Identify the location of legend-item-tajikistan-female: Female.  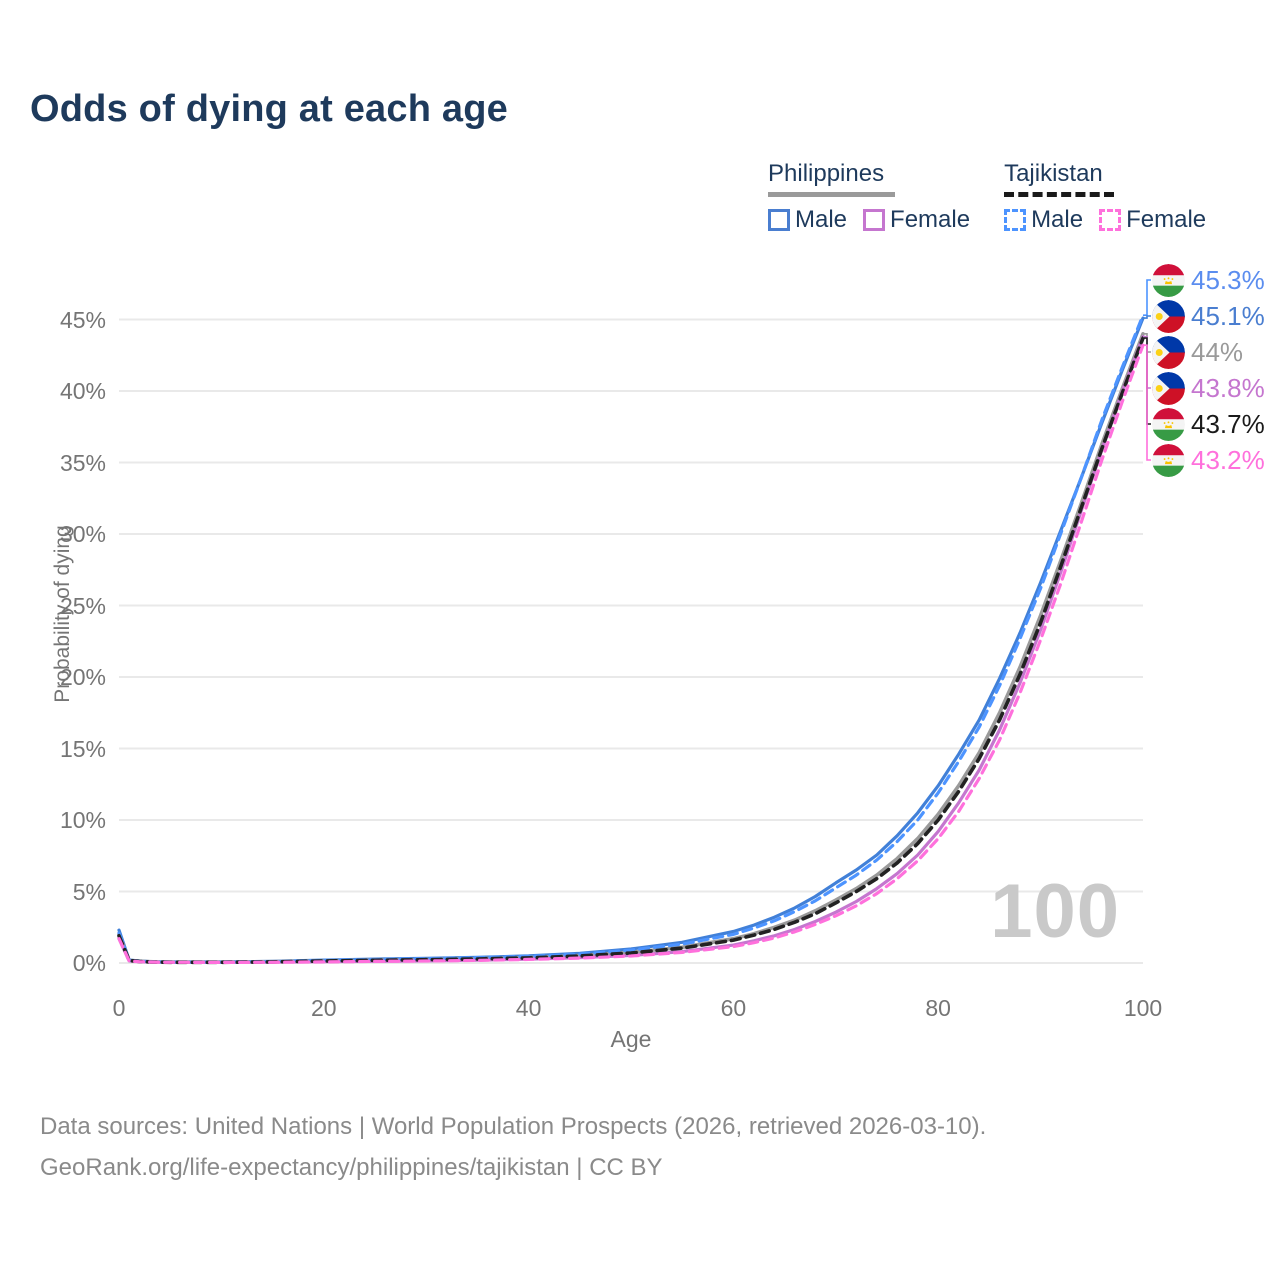
(1152, 220).